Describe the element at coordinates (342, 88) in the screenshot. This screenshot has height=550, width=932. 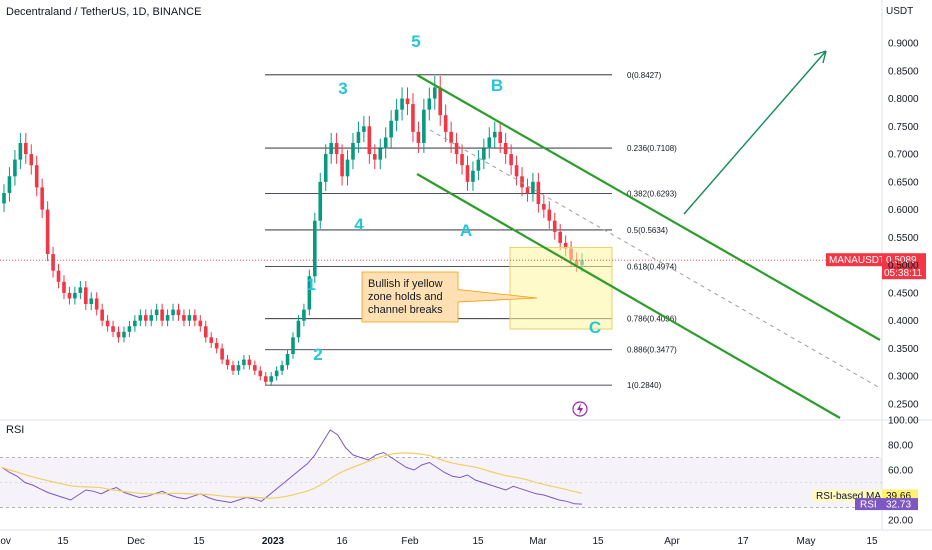
I see `wave-label: 3` at that location.